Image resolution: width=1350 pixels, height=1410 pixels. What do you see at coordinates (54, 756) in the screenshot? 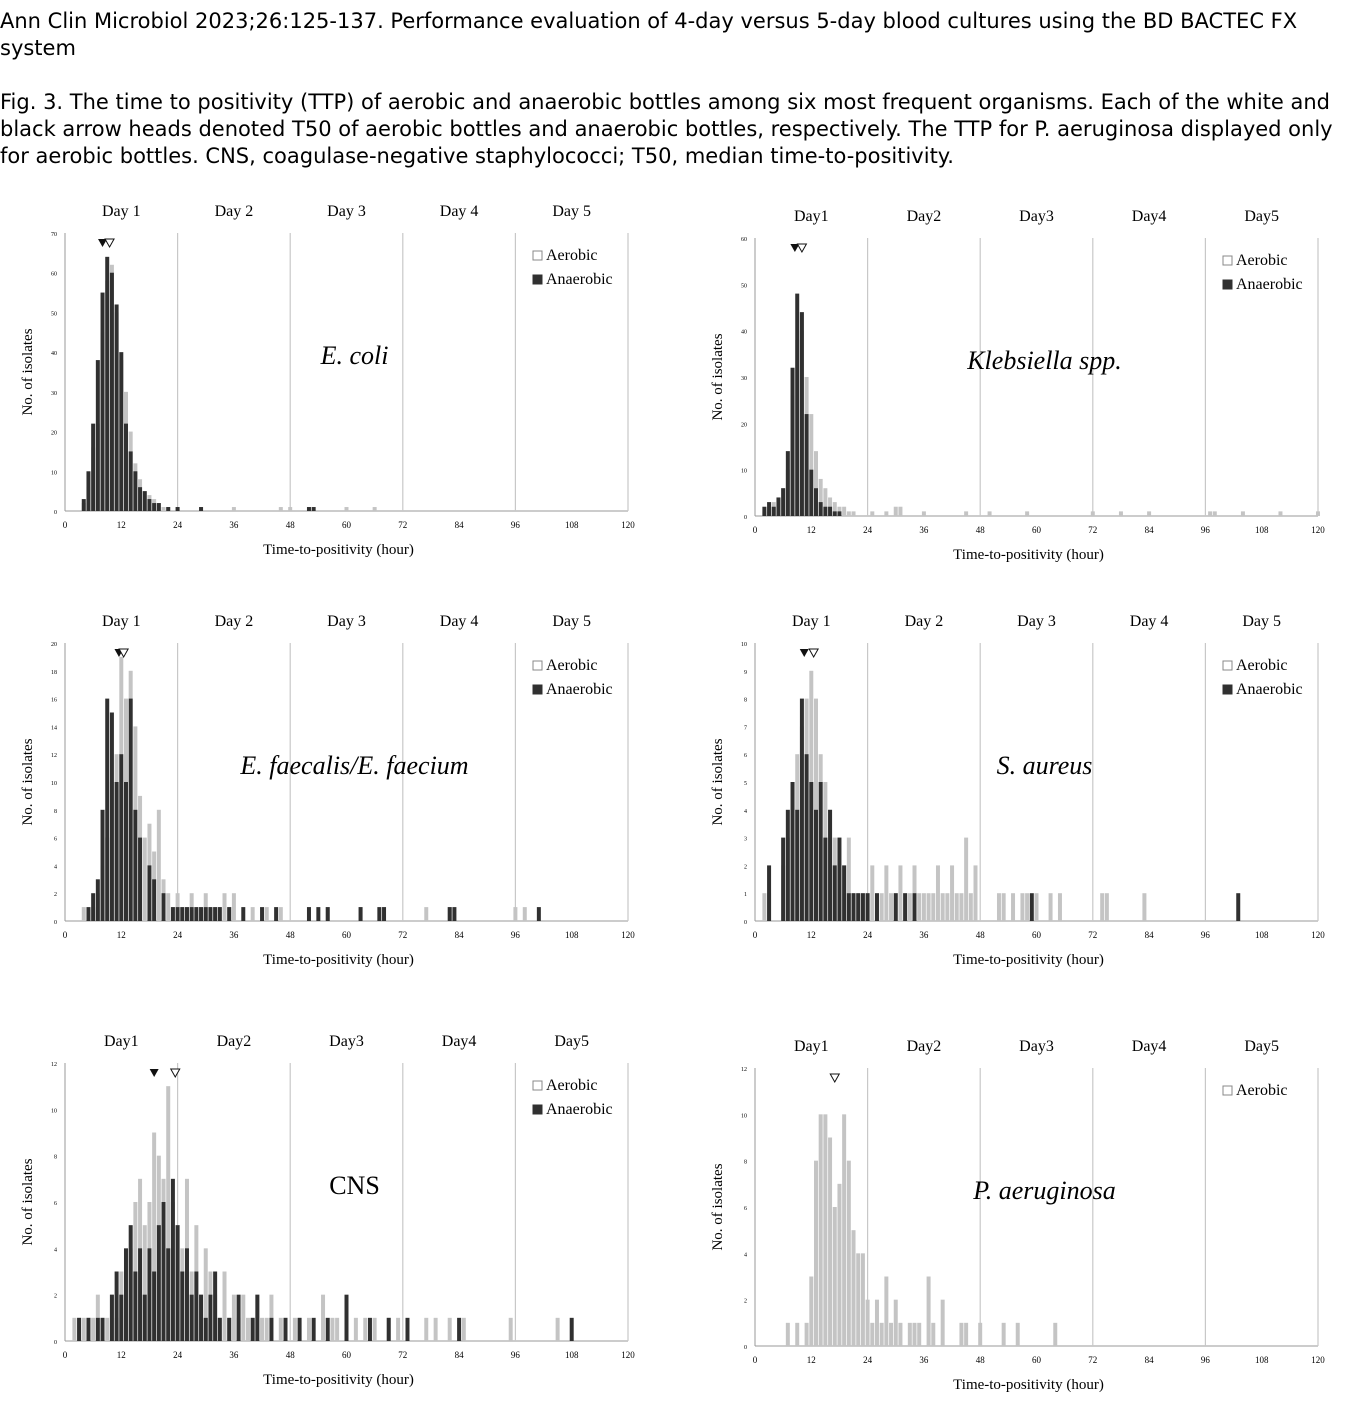
I see `y-tick-label: 12` at bounding box center [54, 756].